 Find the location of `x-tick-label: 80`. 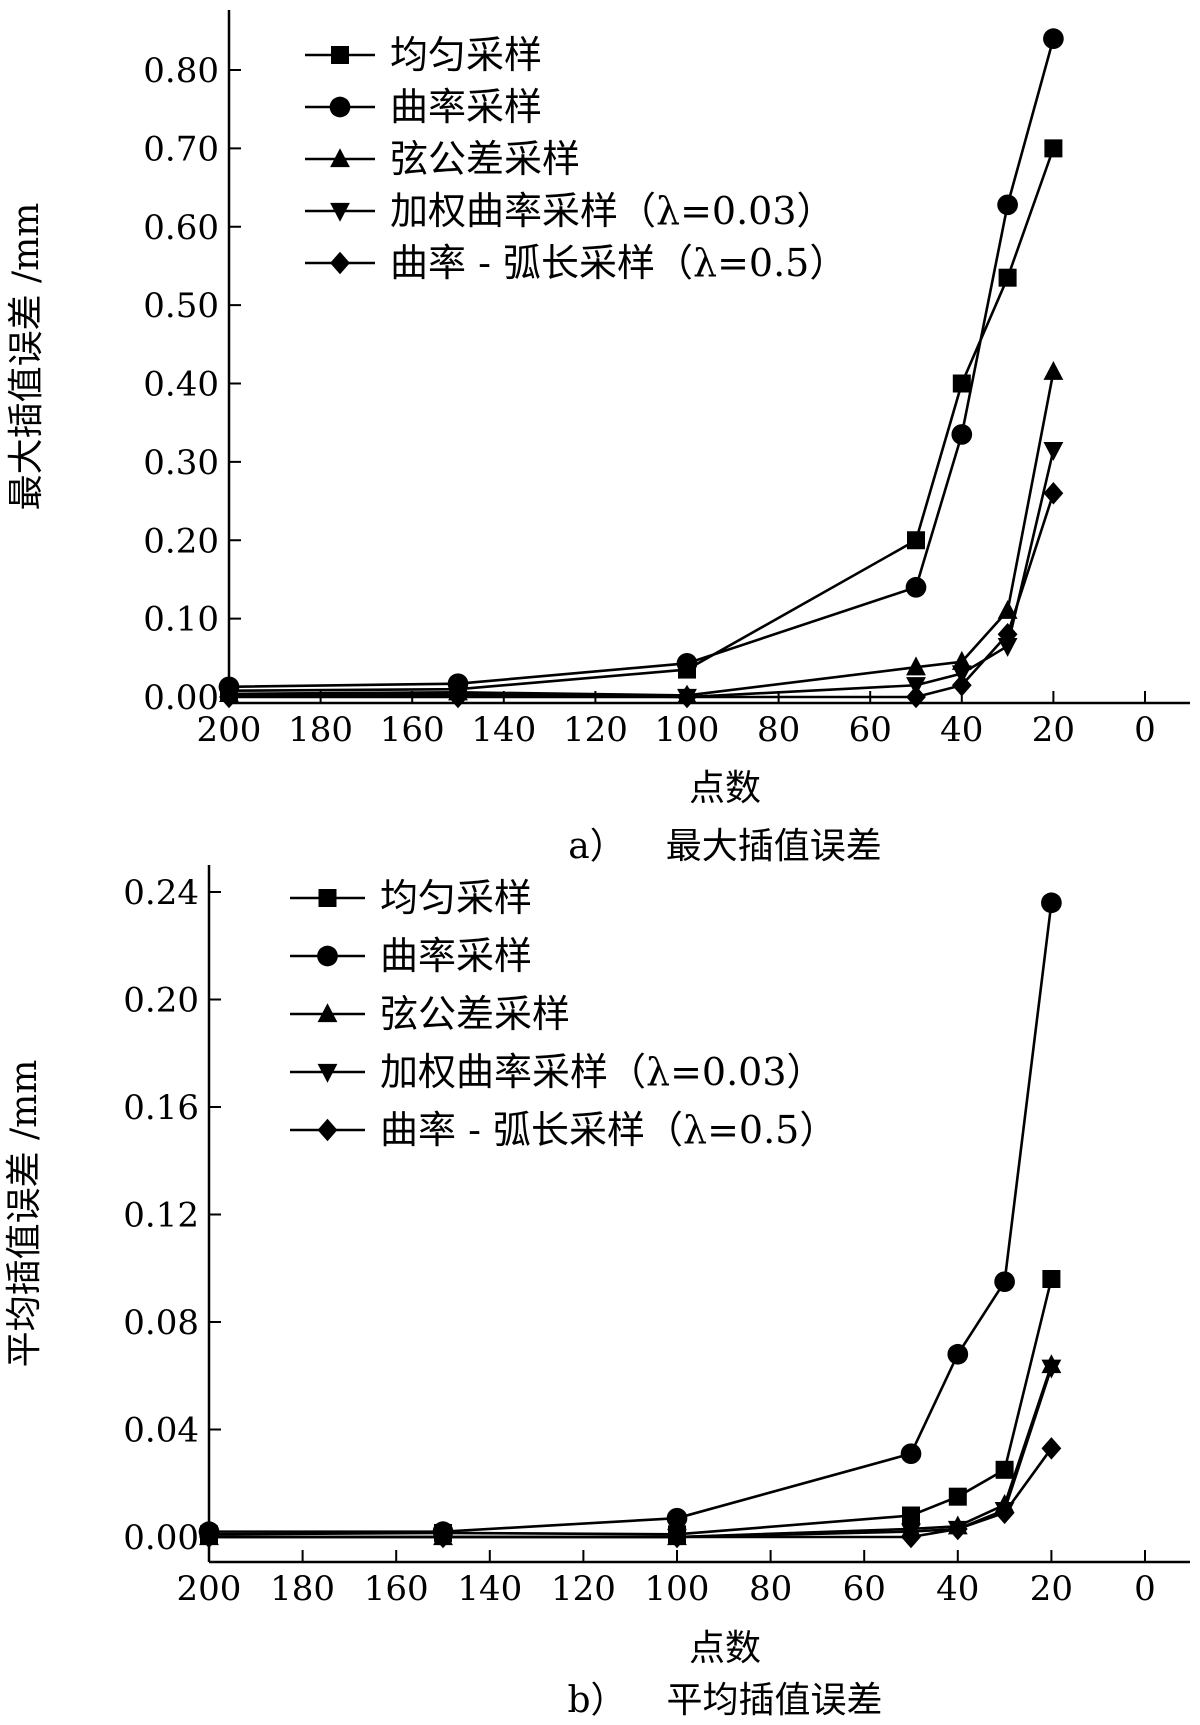

x-tick-label: 80 is located at coordinates (770, 1589).